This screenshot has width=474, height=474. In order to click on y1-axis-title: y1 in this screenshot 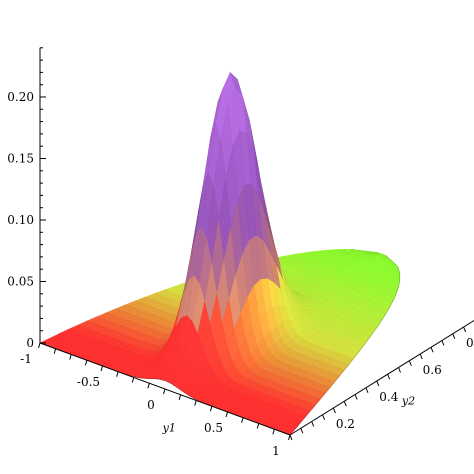, I will do `click(169, 427)`.